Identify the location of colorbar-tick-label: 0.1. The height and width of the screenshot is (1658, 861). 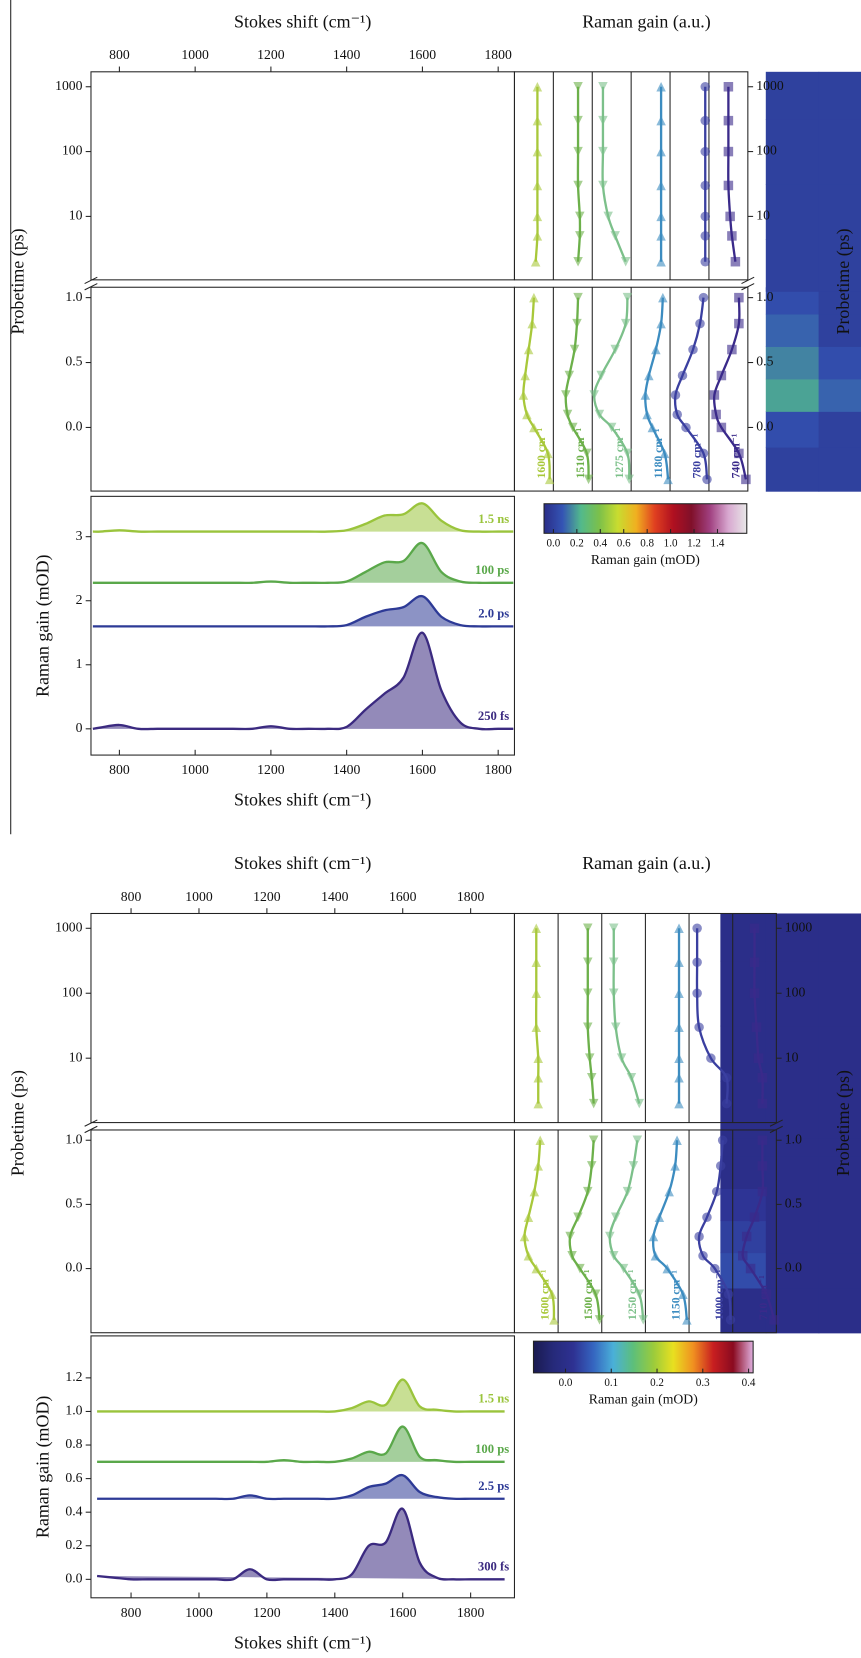
(611, 1383).